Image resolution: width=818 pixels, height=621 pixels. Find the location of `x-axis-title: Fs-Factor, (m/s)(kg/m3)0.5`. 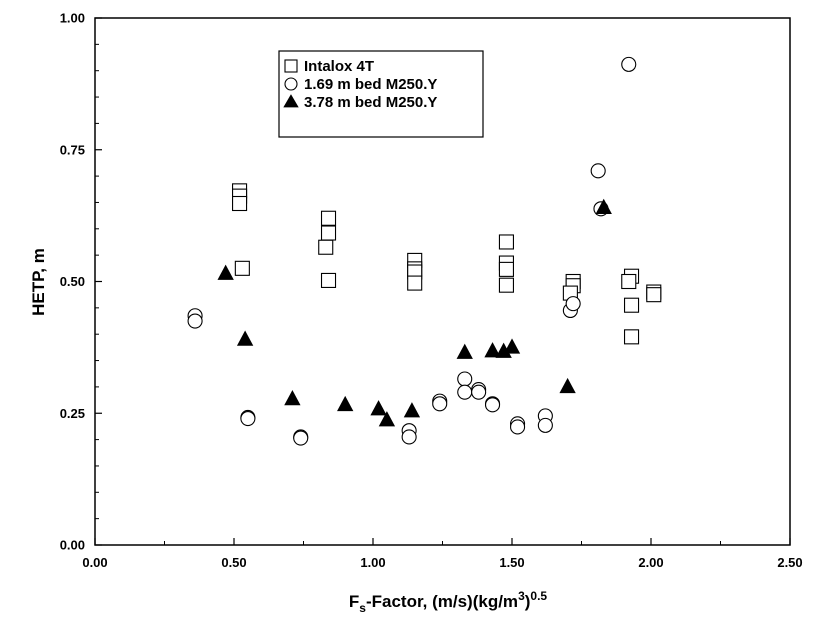

x-axis-title: Fs-Factor, (m/s)(kg/m3)0.5 is located at coordinates (448, 602).